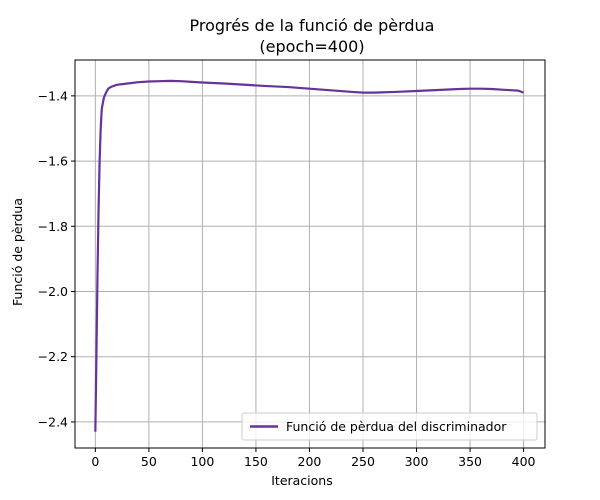 This screenshot has height=500, width=600. Describe the element at coordinates (17, 252) in the screenshot. I see `y-axis-label: Funció de pèrdua` at that location.